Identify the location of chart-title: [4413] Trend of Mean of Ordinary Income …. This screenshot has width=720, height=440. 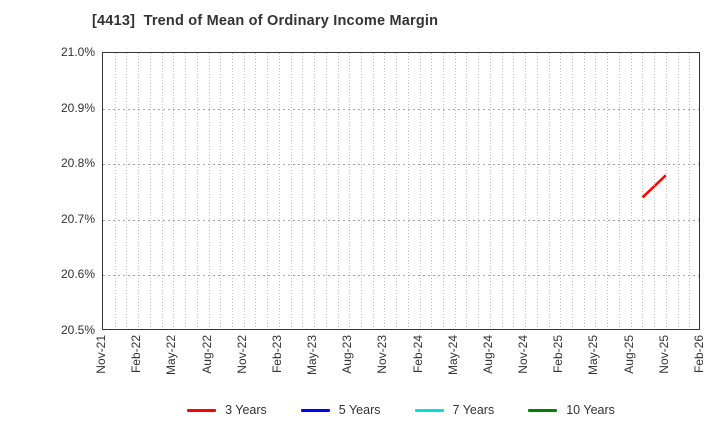
(265, 21).